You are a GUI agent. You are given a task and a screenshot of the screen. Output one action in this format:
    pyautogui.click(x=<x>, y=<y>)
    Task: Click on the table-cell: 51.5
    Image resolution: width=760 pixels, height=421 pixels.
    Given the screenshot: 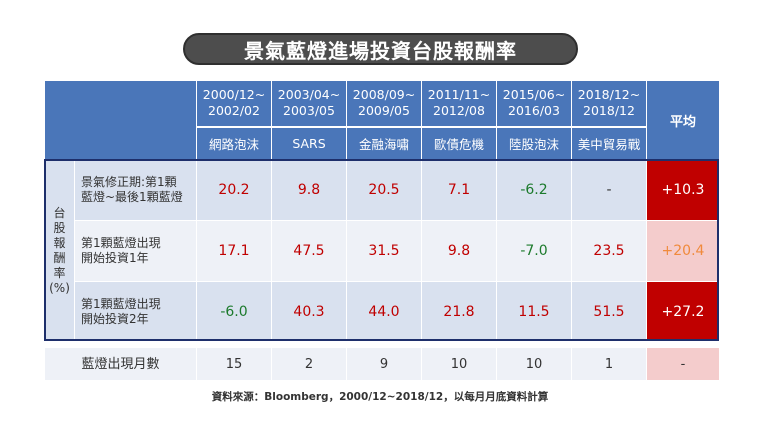 What is the action you would take?
    pyautogui.click(x=609, y=311)
    